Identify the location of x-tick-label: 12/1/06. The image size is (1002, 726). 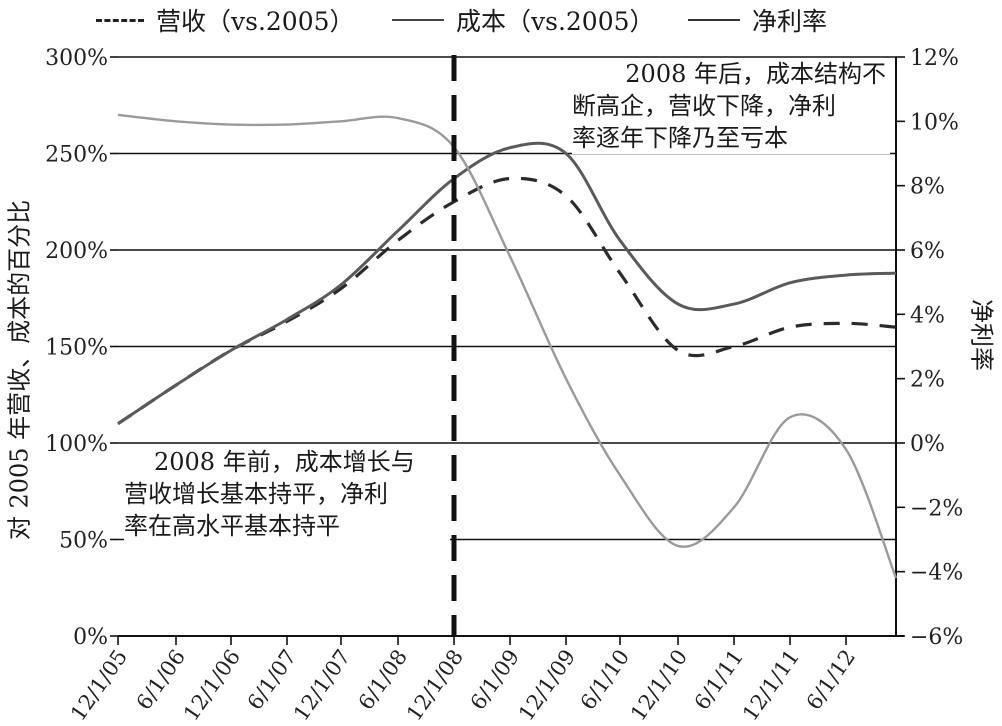
(212, 685).